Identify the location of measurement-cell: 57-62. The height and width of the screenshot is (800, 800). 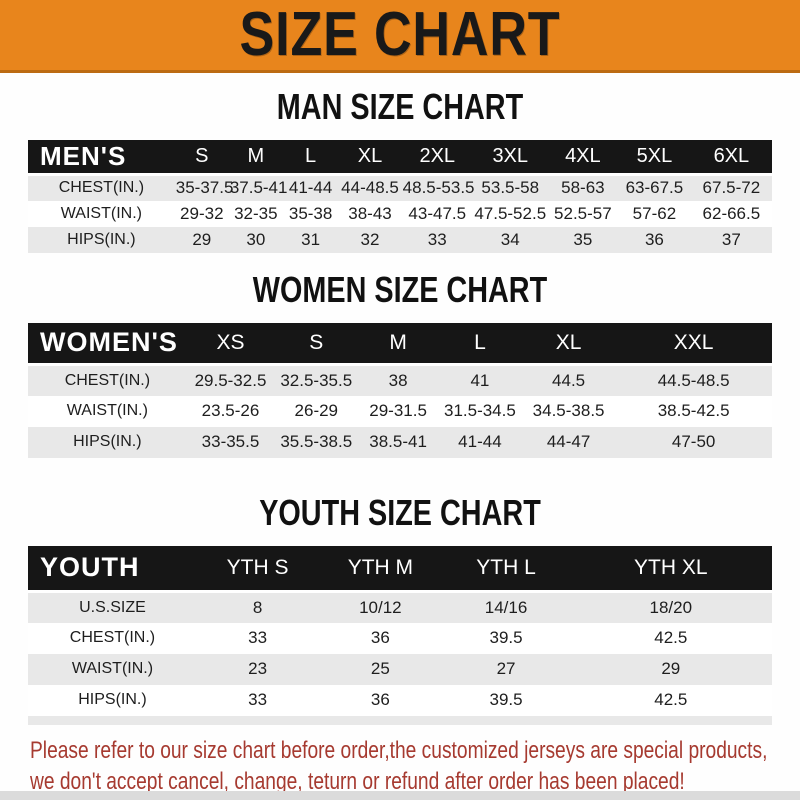
(654, 213).